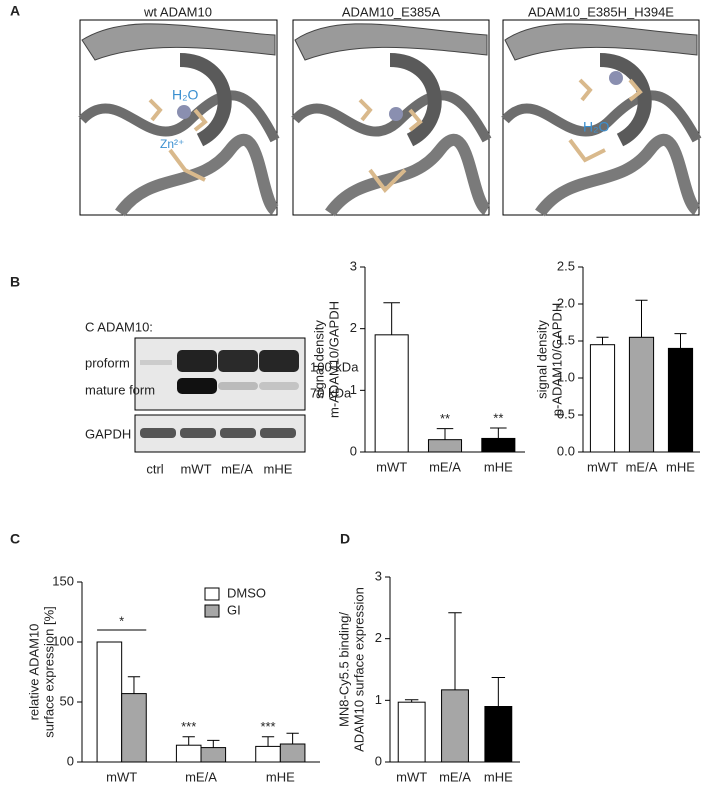 Image resolution: width=709 pixels, height=789 pixels. Describe the element at coordinates (63, 580) in the screenshot. I see `y-tick-label: 150` at that location.